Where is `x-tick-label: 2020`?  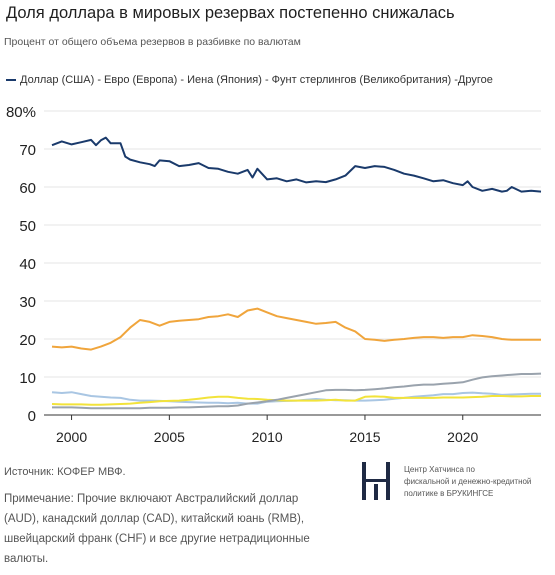
x-tick-label: 2020 is located at coordinates (462, 437).